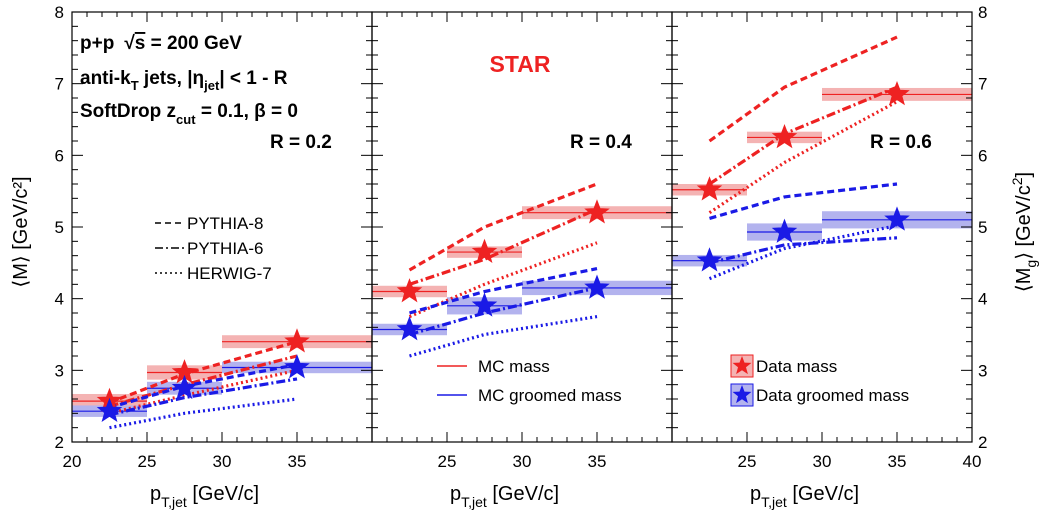  I want to click on y-tick-label-right-5: 5, so click(982, 227).